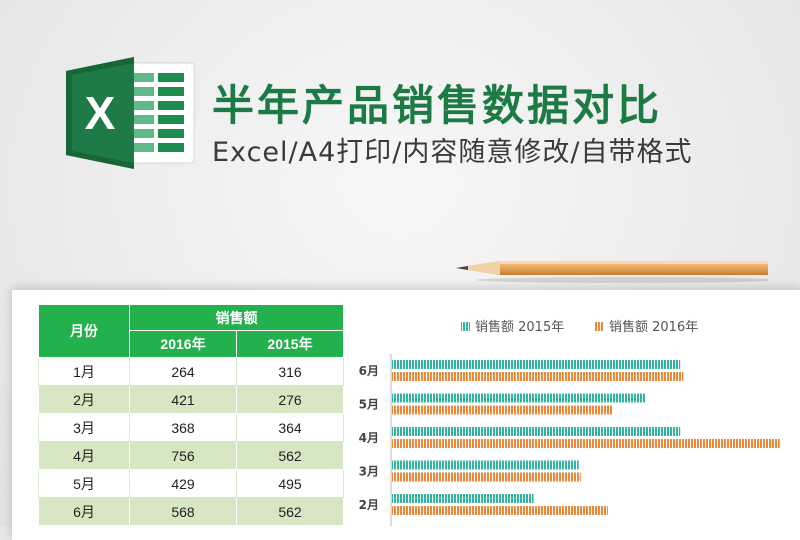 Image resolution: width=800 pixels, height=540 pixels. I want to click on legend-label: 销售额 2016年, so click(653, 327).